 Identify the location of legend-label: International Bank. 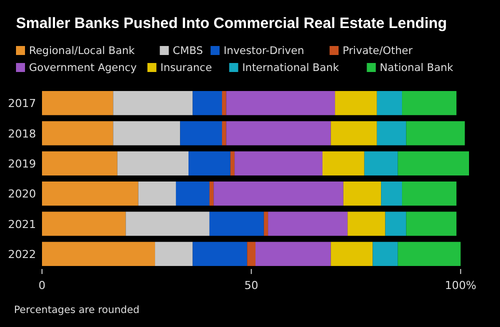
(291, 68).